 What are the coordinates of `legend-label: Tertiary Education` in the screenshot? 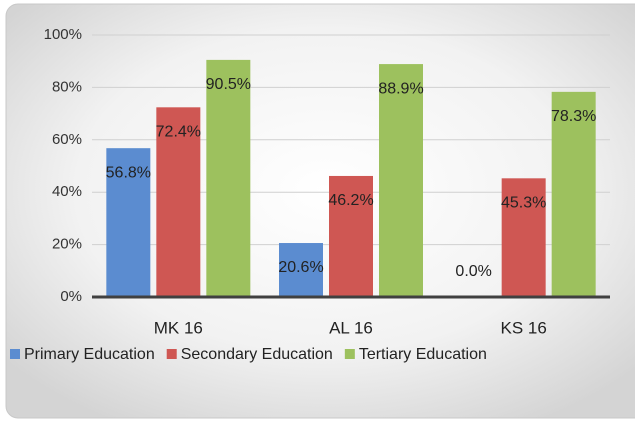 It's located at (423, 354).